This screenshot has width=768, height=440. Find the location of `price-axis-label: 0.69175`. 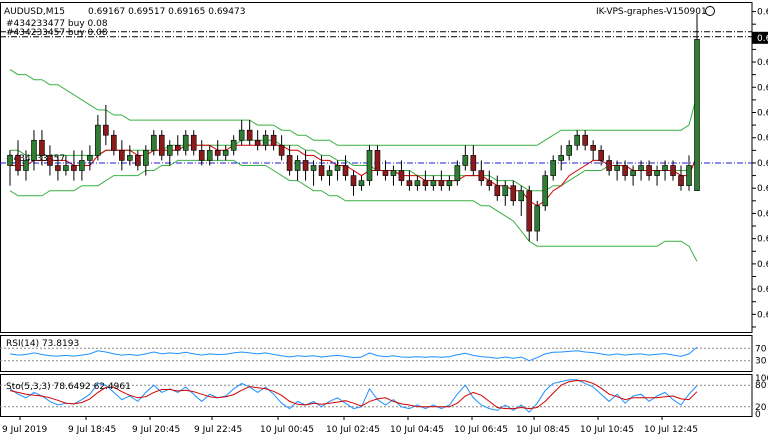

price-axis-label: 0.69175 is located at coordinates (762, 189).